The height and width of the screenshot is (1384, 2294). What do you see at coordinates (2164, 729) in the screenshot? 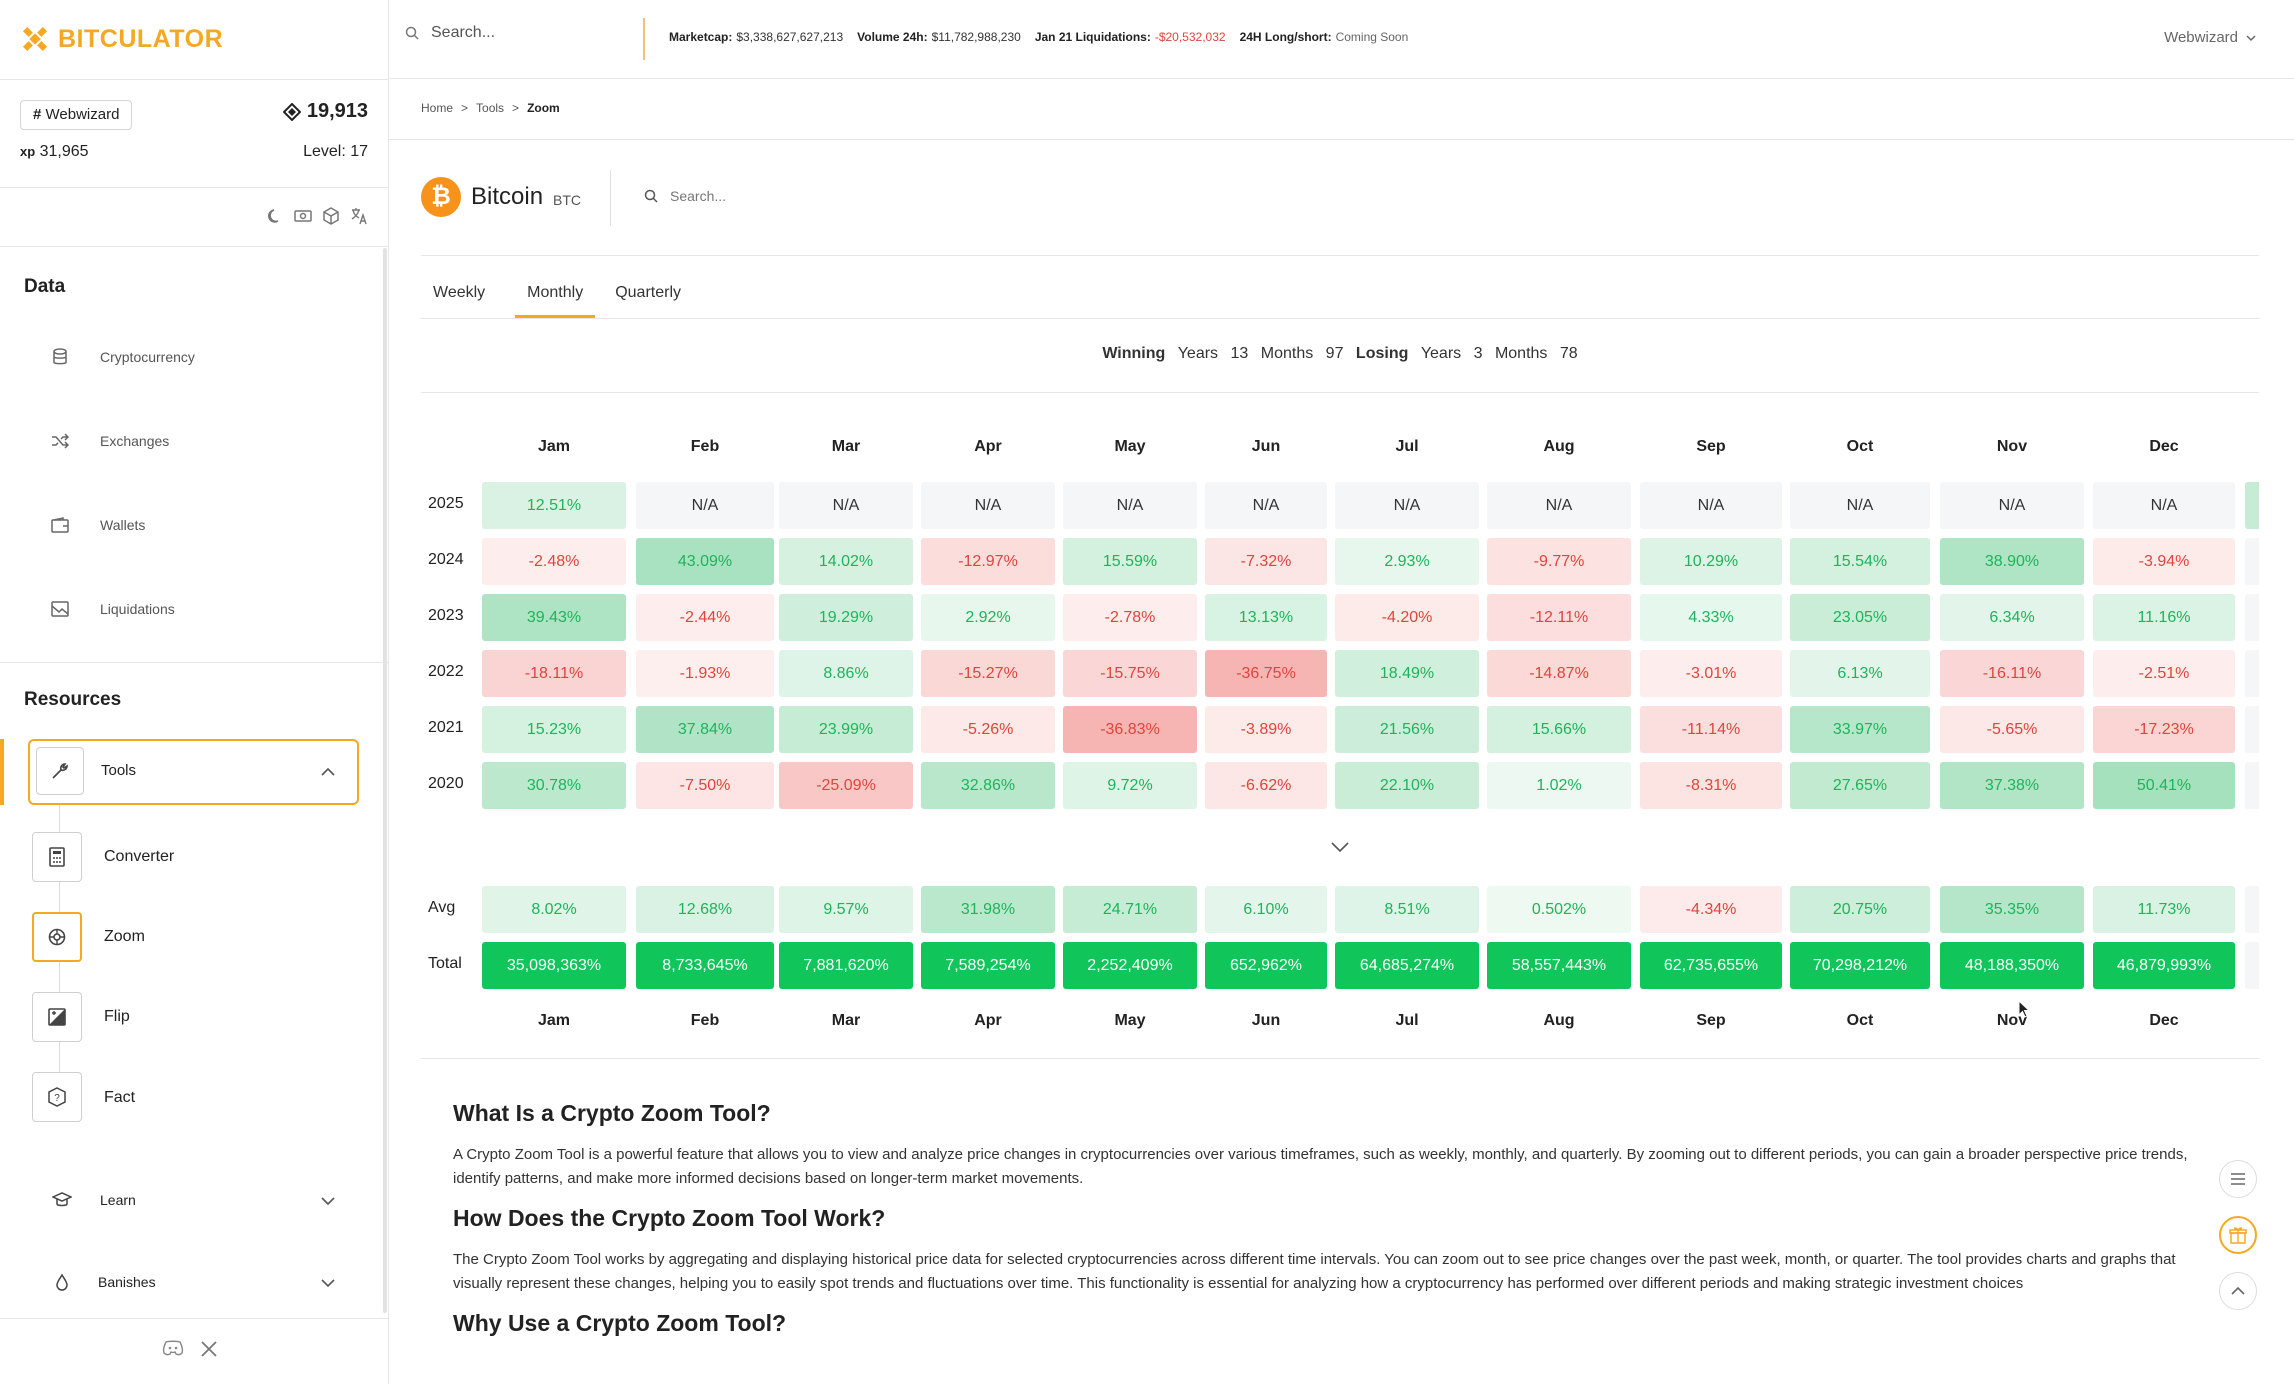
I see `heatmap-cell: -17.23%` at bounding box center [2164, 729].